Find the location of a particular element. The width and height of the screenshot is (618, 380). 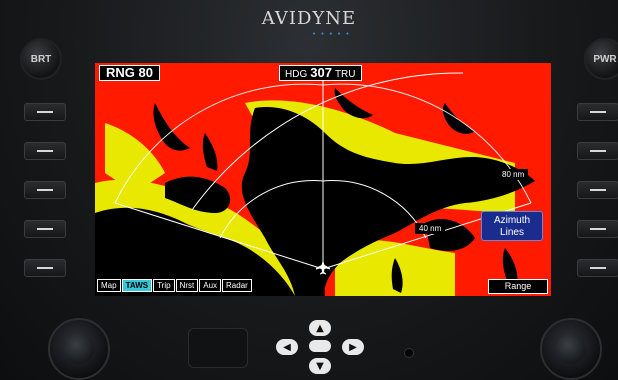

tab-trip: Trip is located at coordinates (164, 285).